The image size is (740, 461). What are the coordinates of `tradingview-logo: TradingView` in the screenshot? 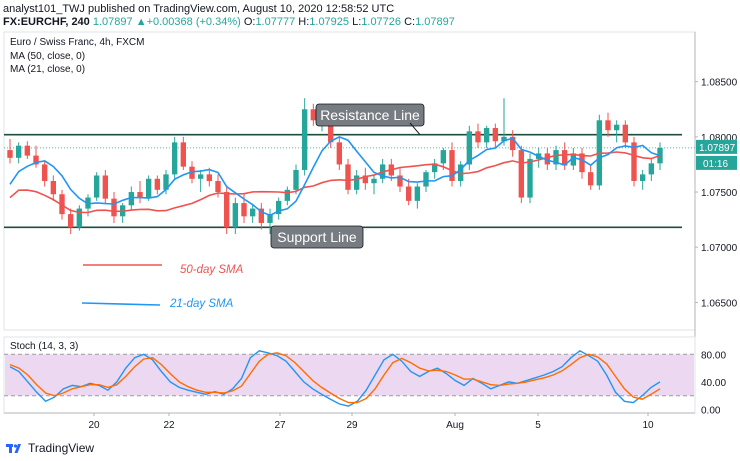 It's located at (50, 448).